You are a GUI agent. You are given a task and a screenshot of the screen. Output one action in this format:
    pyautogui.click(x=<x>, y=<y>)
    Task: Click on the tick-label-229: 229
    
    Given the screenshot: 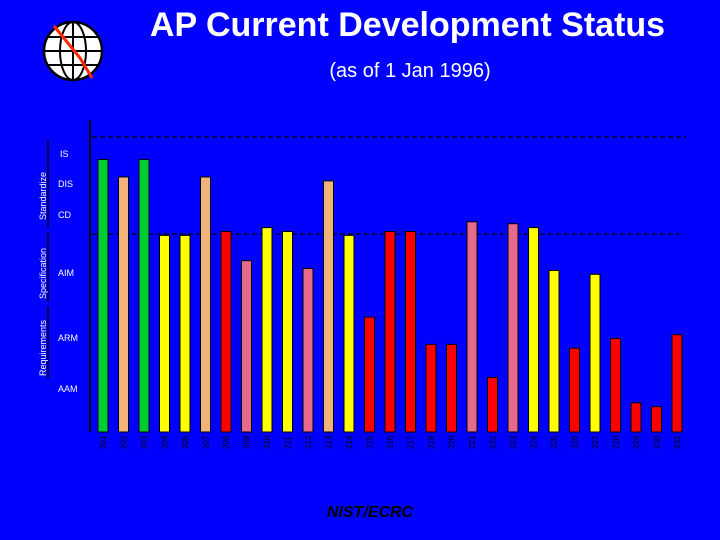 What is the action you would take?
    pyautogui.click(x=636, y=442)
    